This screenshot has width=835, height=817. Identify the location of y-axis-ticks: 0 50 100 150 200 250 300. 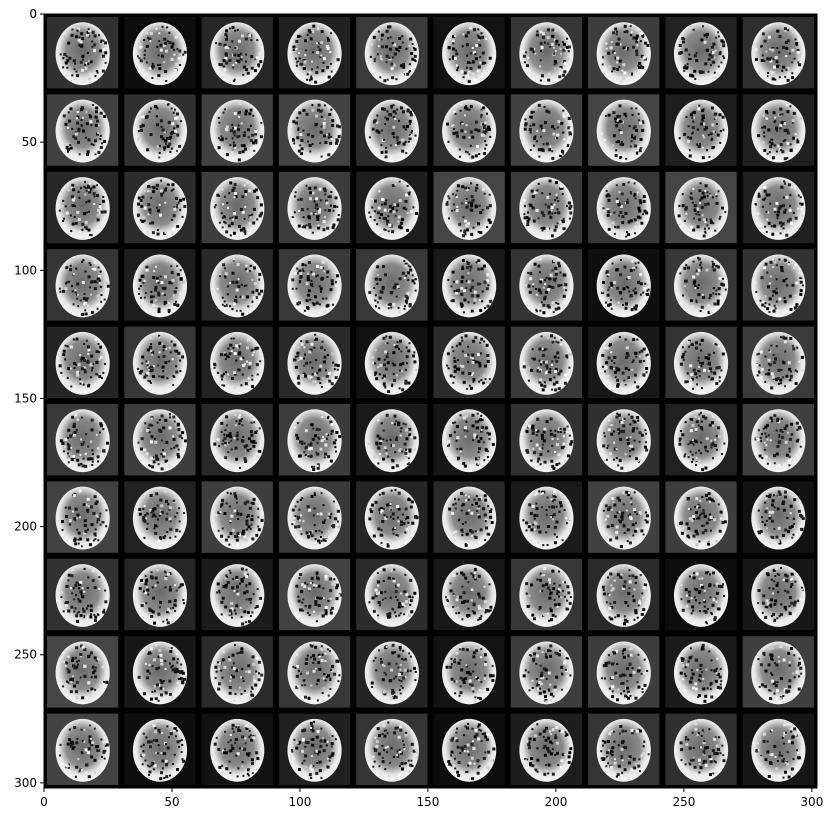
(29, 398).